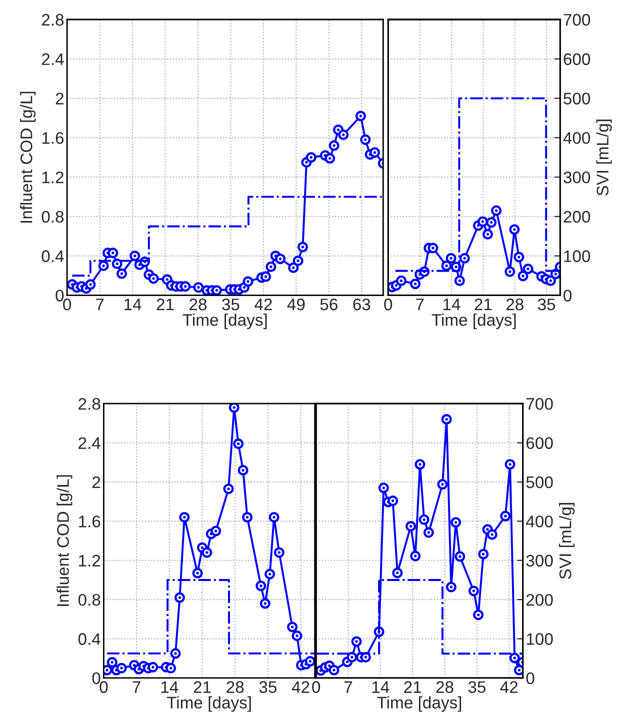  I want to click on y-tick-label: 0.8, so click(53, 216).